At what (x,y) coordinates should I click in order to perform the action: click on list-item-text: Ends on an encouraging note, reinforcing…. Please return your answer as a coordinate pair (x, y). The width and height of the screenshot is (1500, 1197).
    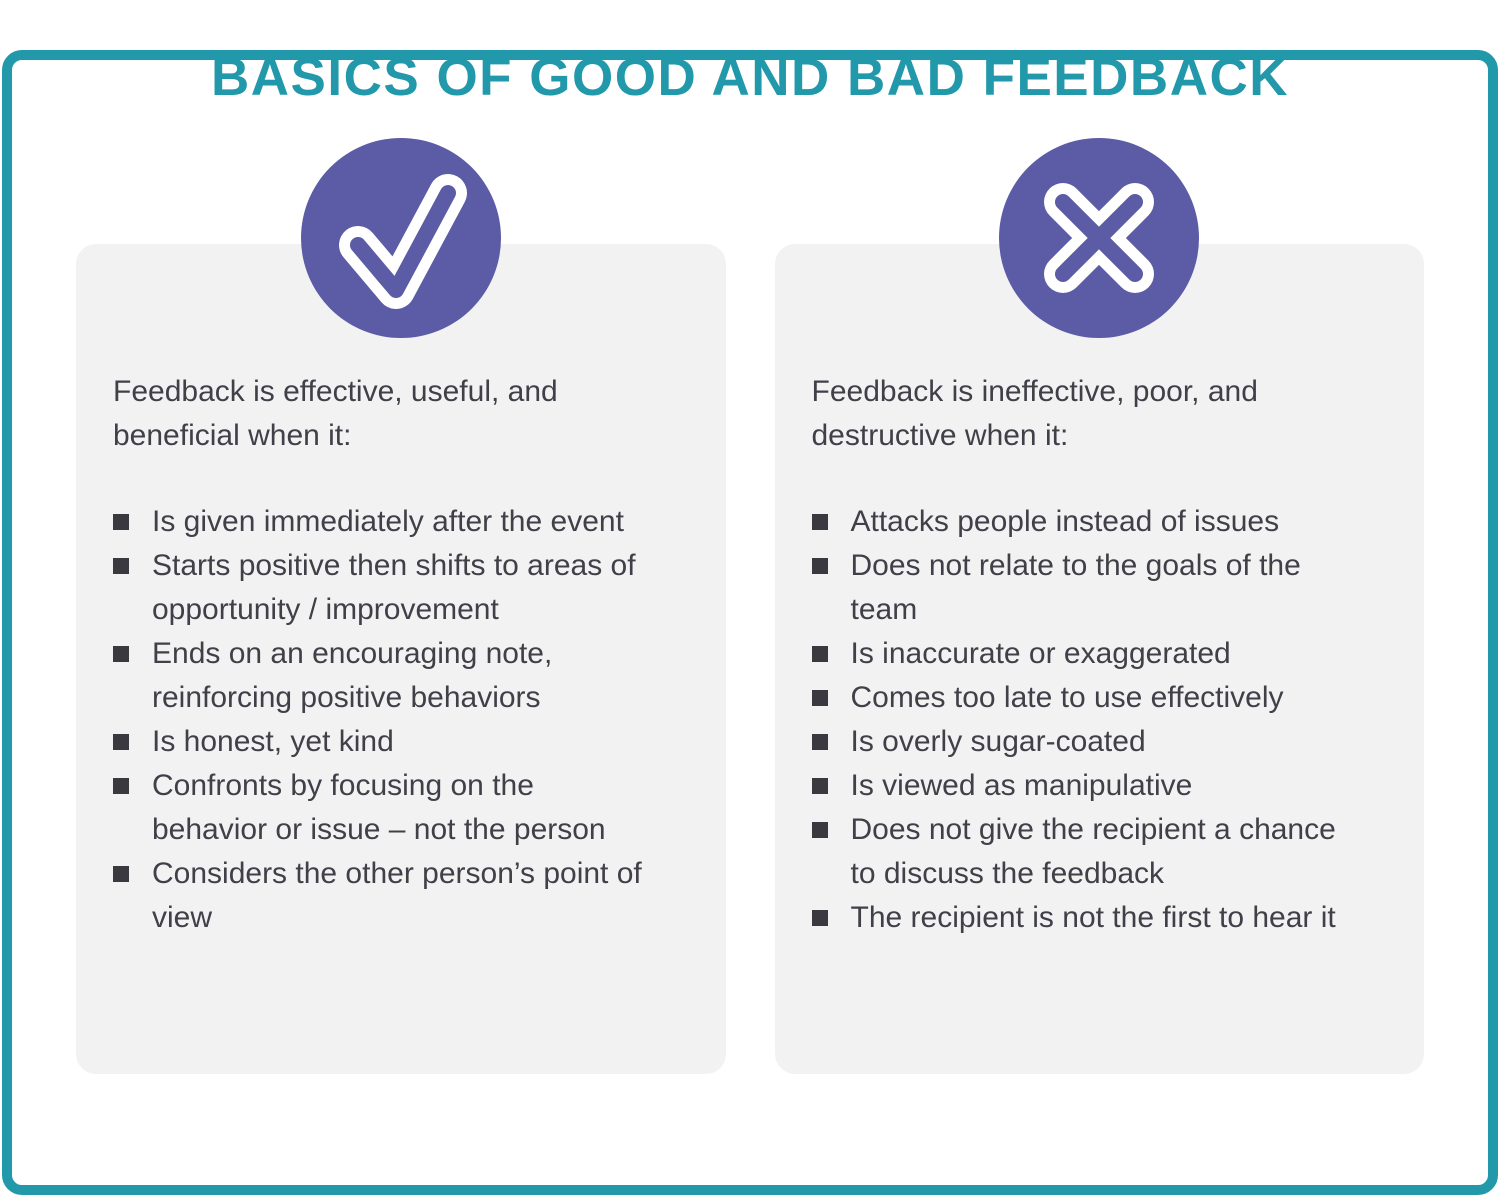
    Looking at the image, I should click on (352, 675).